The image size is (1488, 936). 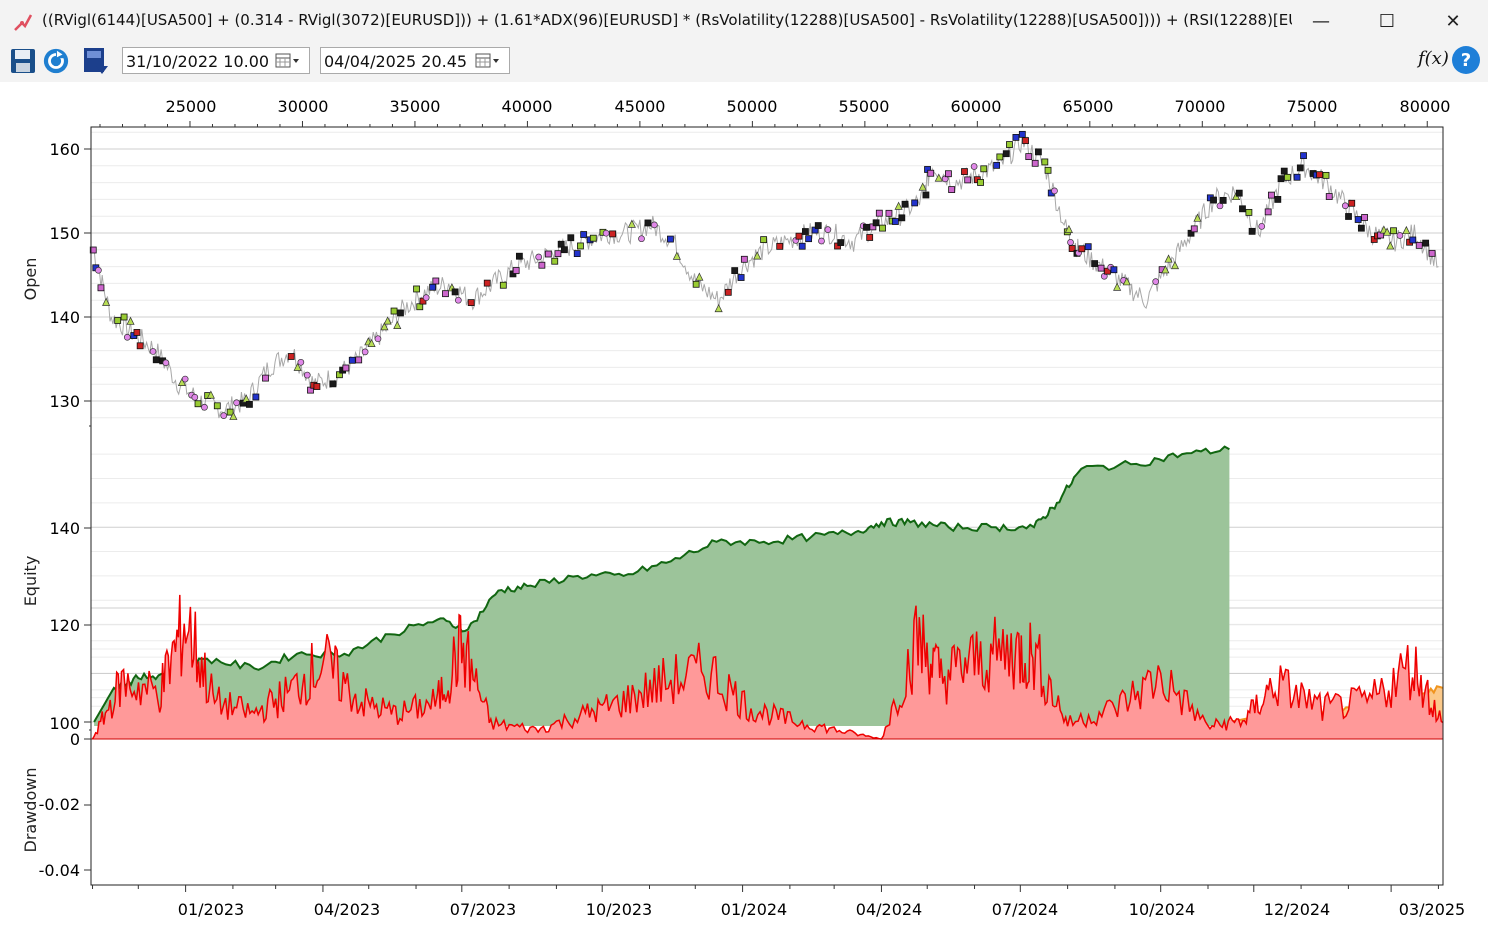 I want to click on equity-axis-label: Equity, so click(x=30, y=581).